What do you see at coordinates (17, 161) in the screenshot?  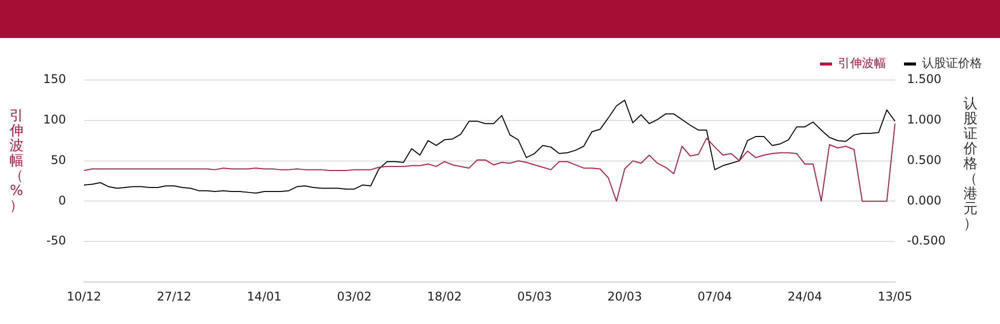 I see `y-axis-title: 引伸波幅（%）` at bounding box center [17, 161].